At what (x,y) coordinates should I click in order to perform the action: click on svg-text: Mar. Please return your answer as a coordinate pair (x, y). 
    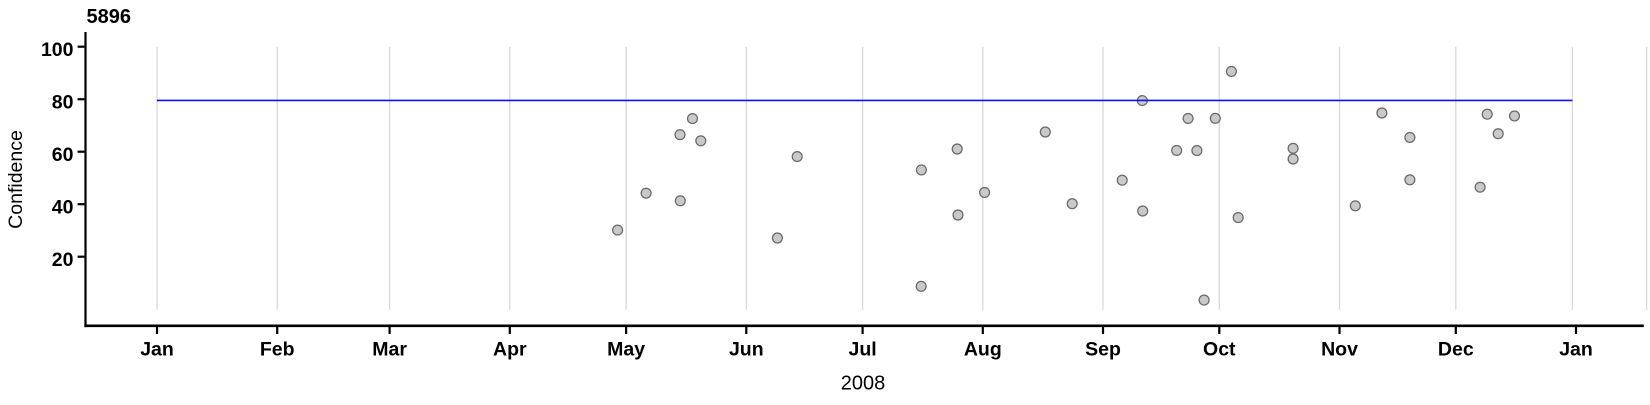
    Looking at the image, I should click on (389, 349).